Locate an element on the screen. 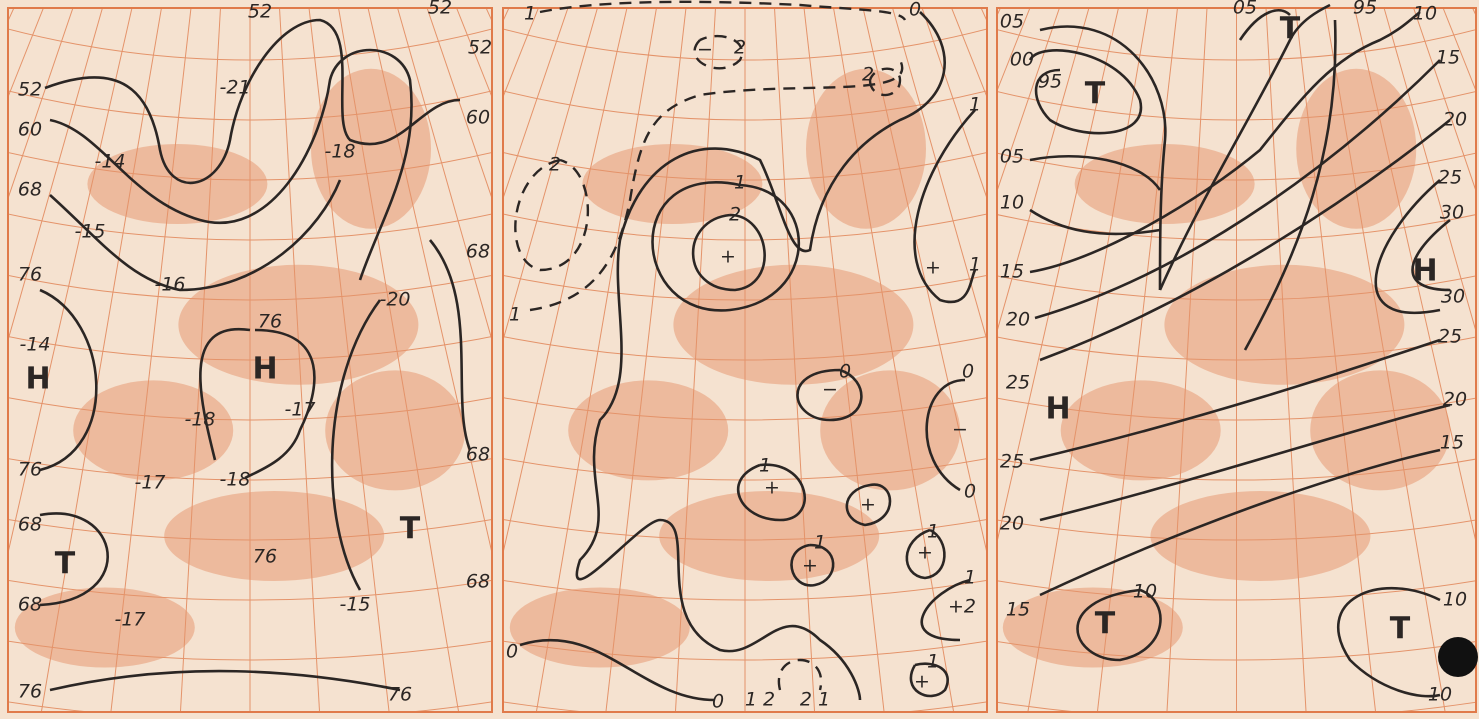  pressure-center: Т is located at coordinates (1105, 624).